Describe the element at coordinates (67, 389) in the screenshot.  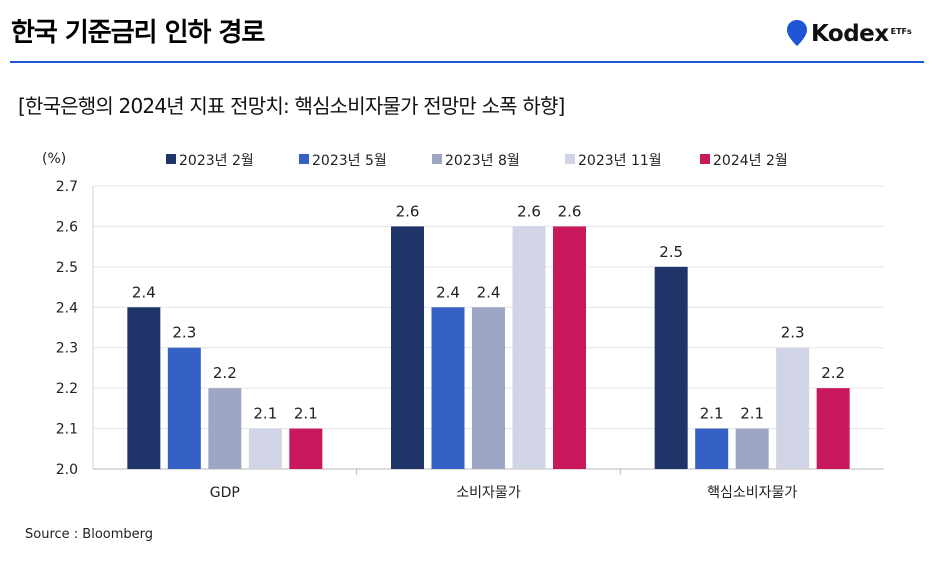
I see `y-tick-label: 2.2` at that location.